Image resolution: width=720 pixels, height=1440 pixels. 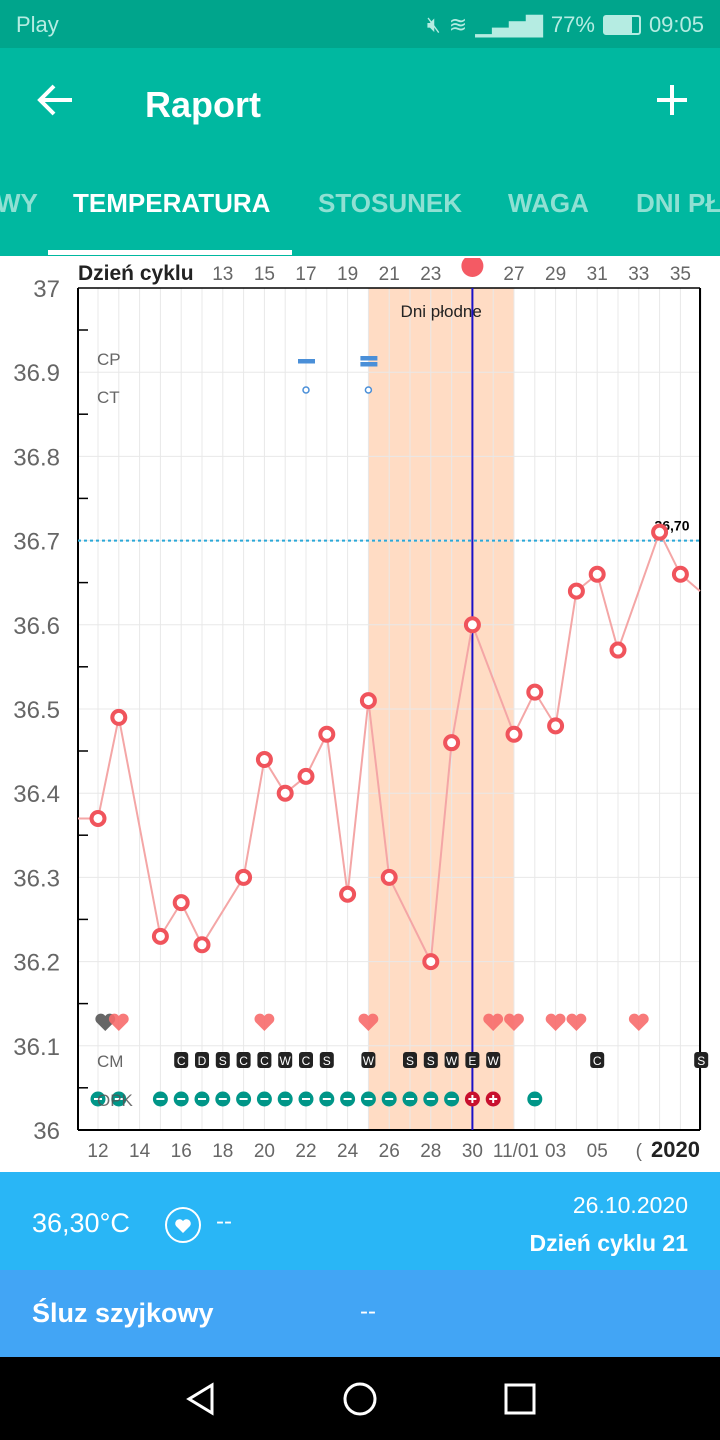 I want to click on cycle-day-label: 17, so click(x=305, y=274).